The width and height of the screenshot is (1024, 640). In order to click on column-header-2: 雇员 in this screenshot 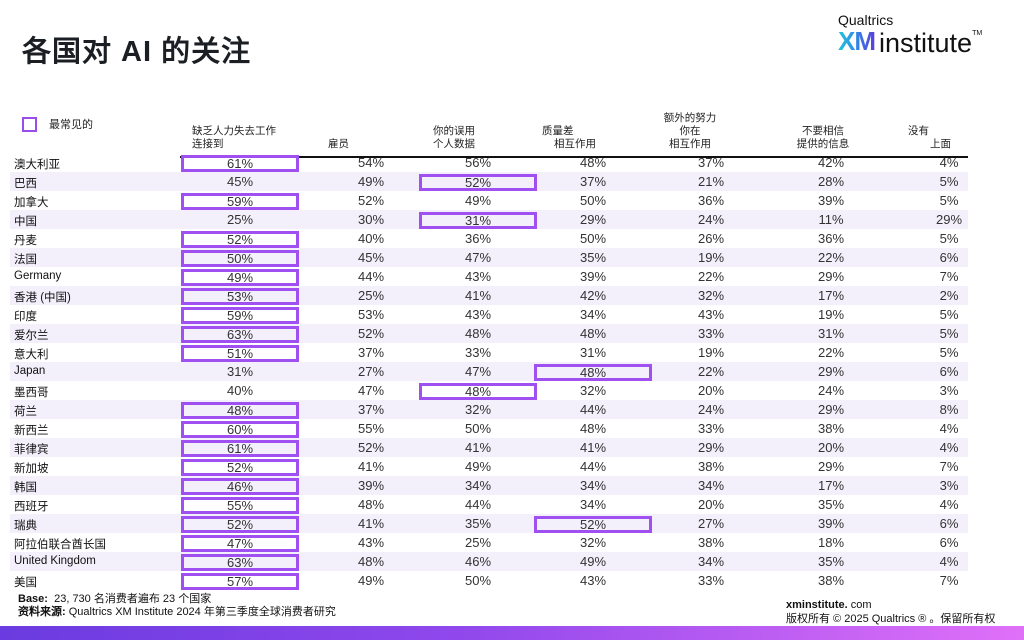, I will do `click(338, 144)`.